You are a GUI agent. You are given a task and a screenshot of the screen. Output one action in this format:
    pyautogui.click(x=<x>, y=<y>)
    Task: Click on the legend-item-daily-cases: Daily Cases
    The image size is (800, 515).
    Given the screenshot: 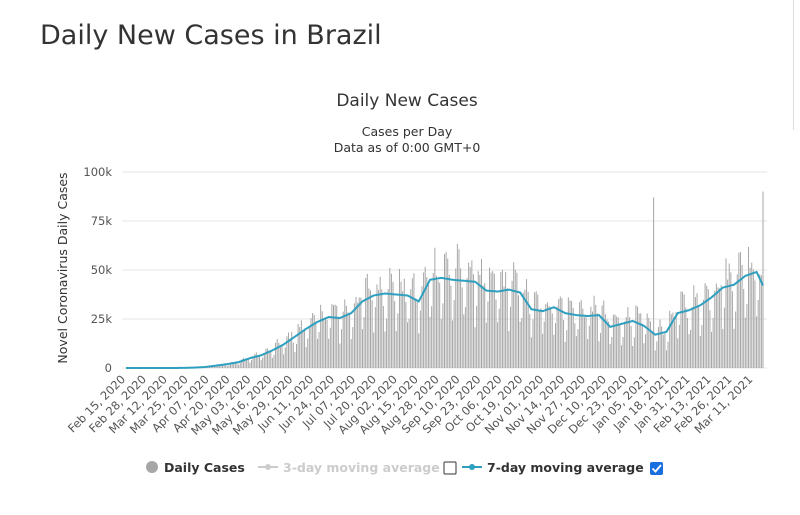 What is the action you would take?
    pyautogui.click(x=195, y=467)
    